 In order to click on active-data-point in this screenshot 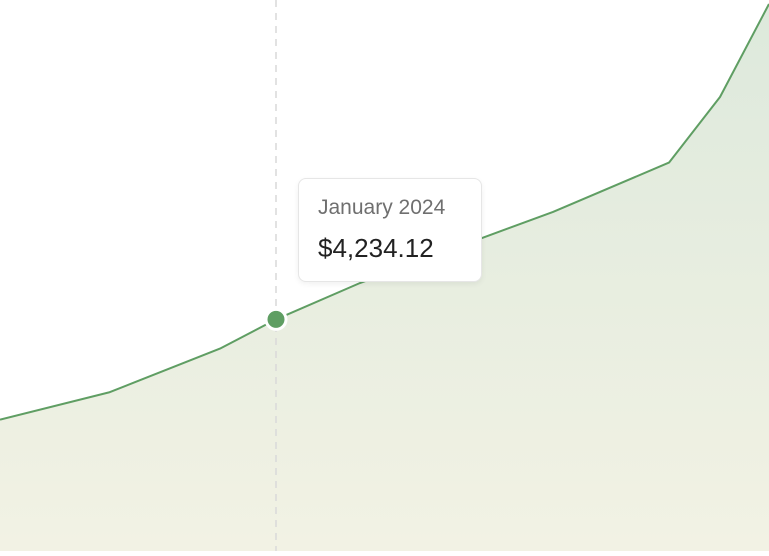, I will do `click(276, 319)`.